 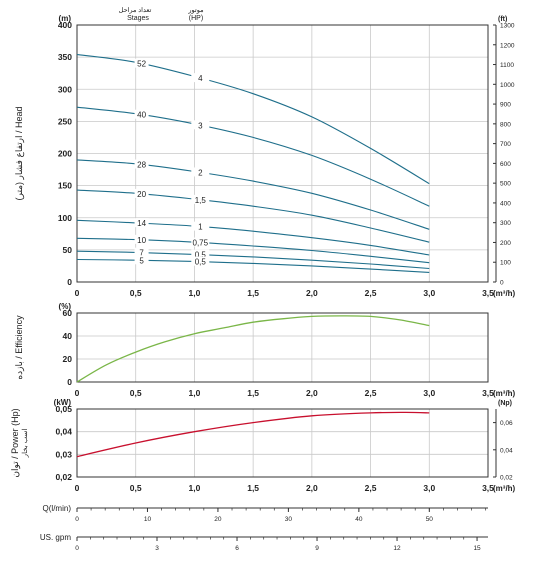 I want to click on flow-tick-label: 0, so click(x=77, y=519).